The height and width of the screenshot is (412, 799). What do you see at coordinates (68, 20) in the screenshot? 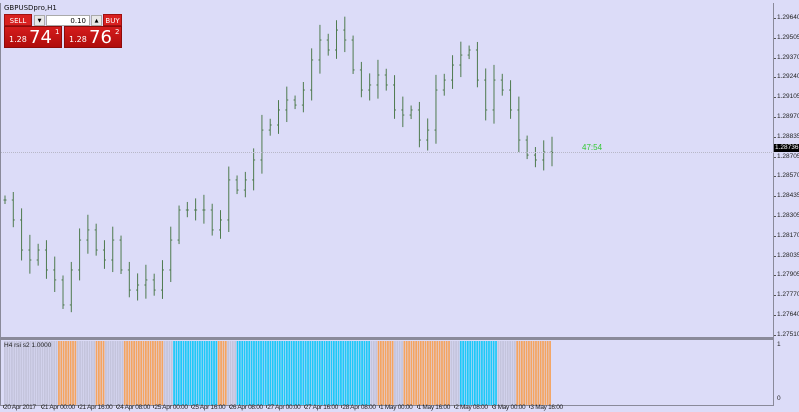
I see `lot-size-input: 0.10` at bounding box center [68, 20].